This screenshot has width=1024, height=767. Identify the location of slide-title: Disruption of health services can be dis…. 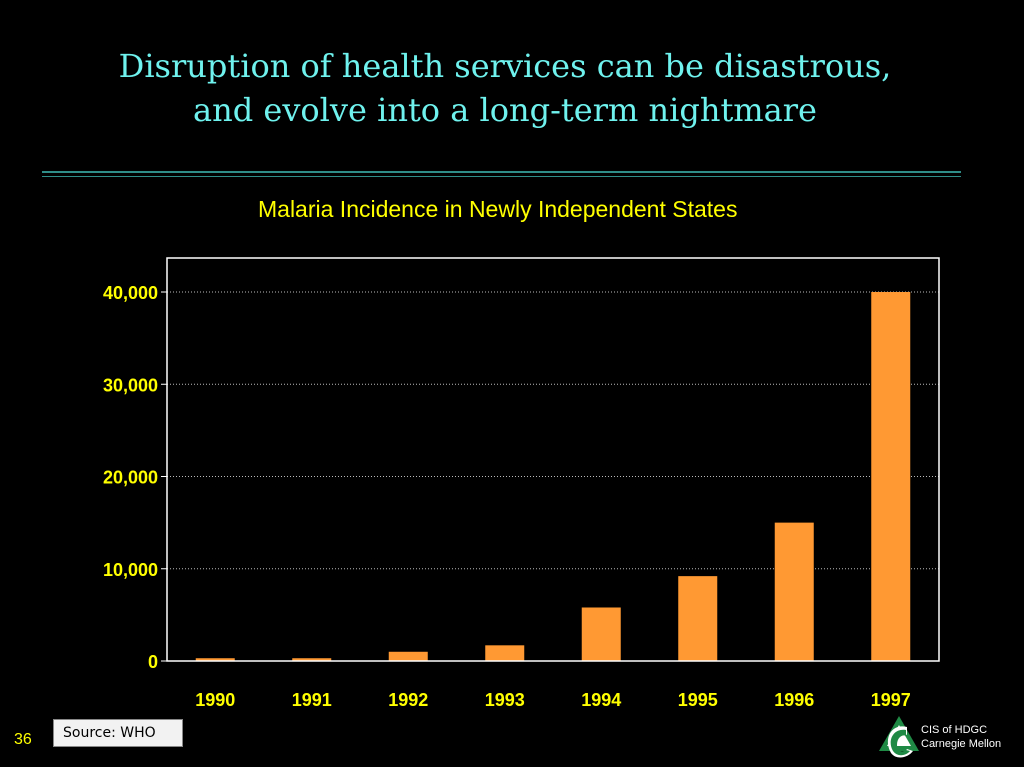
(505, 88).